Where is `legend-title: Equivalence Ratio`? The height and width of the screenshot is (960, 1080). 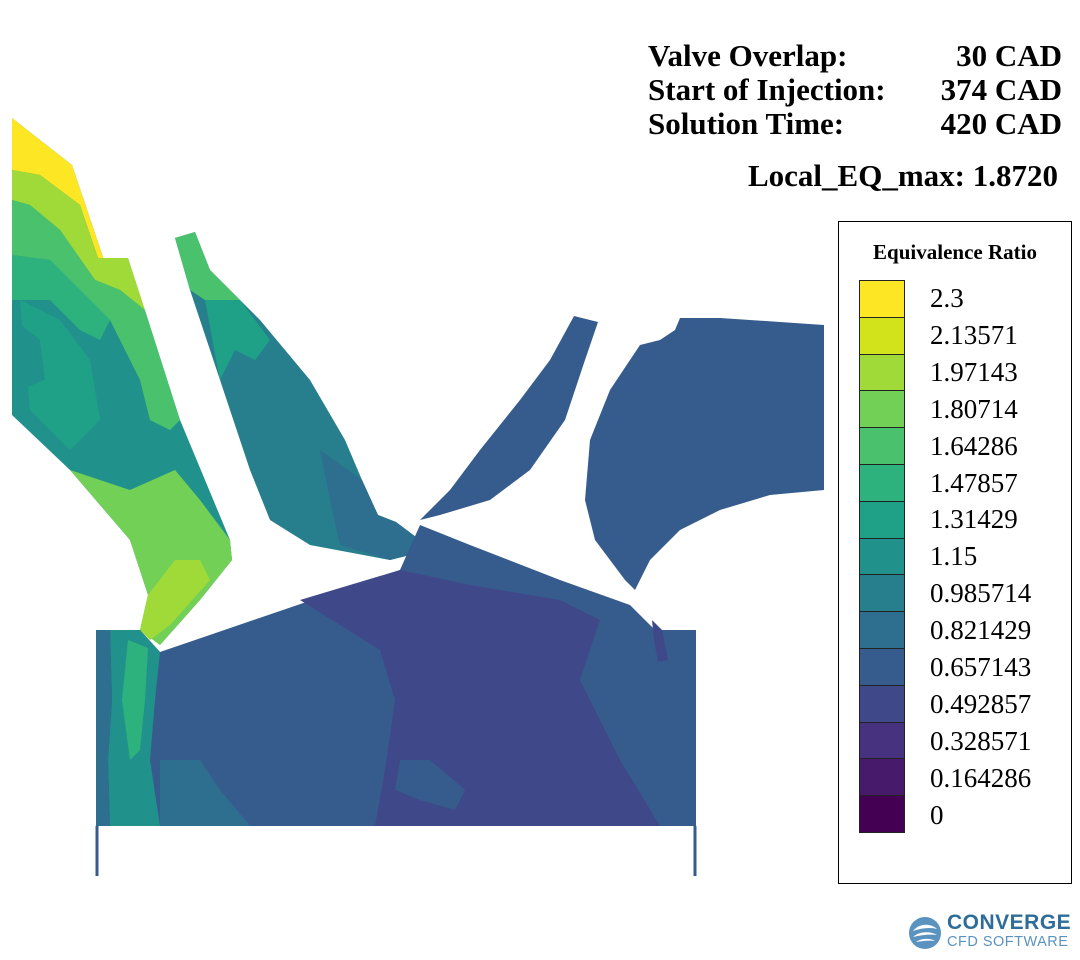
legend-title: Equivalence Ratio is located at coordinates (955, 252).